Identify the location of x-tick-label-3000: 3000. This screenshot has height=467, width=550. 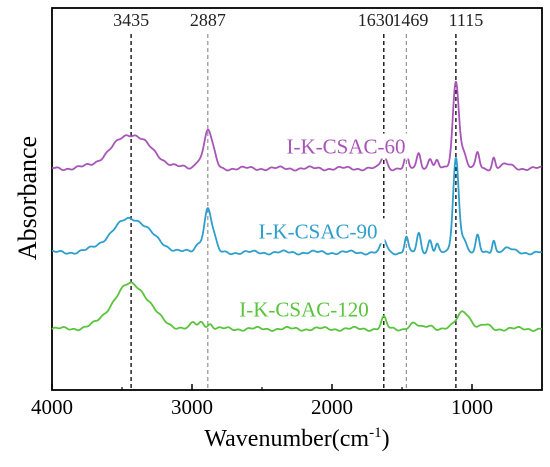
(192, 407).